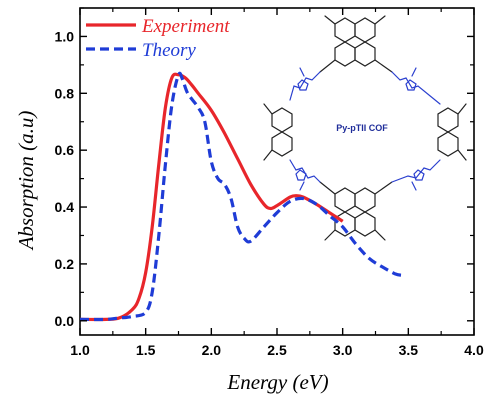 The height and width of the screenshot is (396, 489). What do you see at coordinates (65, 321) in the screenshot?
I see `y-tick-label: 0.0` at bounding box center [65, 321].